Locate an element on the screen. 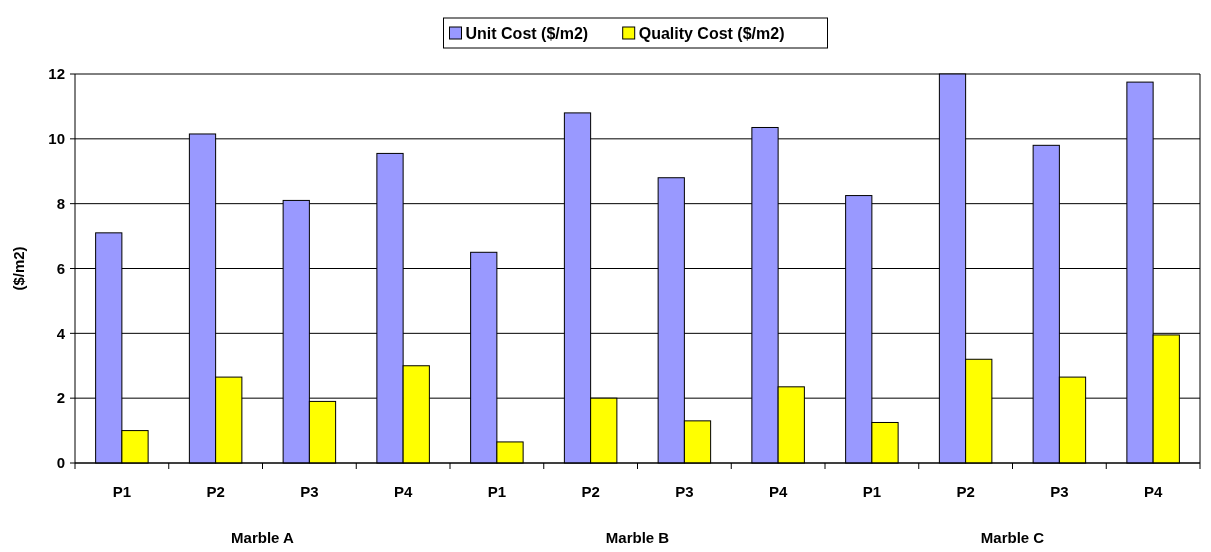 The height and width of the screenshot is (552, 1211). y-tick-label: 0 is located at coordinates (60, 463).